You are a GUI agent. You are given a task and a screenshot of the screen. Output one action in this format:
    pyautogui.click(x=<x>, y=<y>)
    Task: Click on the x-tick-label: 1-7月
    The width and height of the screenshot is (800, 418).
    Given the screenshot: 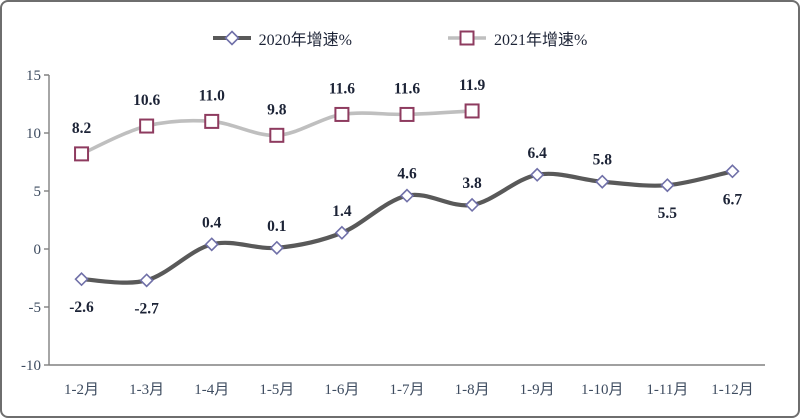 What is the action you would take?
    pyautogui.click(x=407, y=390)
    